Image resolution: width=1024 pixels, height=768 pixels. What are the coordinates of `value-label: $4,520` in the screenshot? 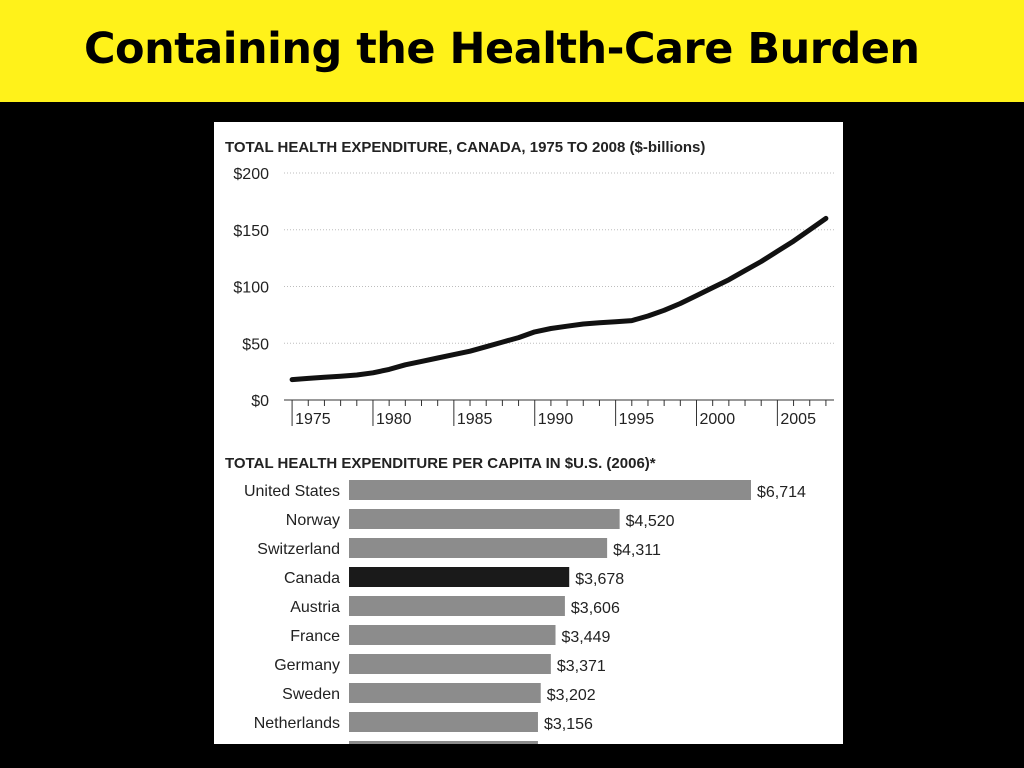 It's located at (650, 521).